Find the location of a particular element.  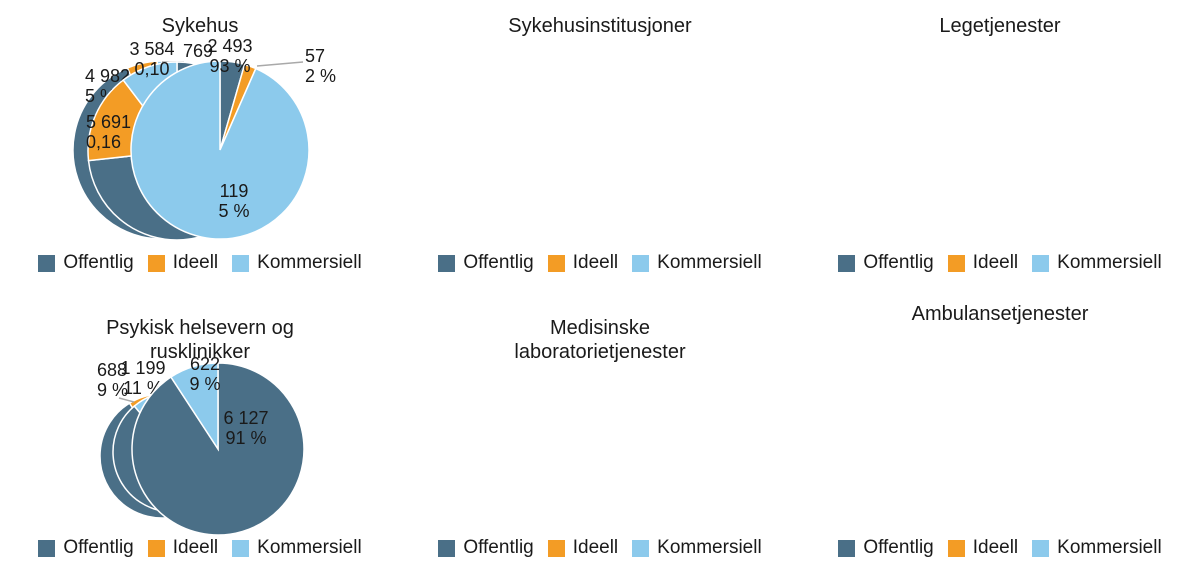

slice-value-label: 119 is located at coordinates (234, 191).